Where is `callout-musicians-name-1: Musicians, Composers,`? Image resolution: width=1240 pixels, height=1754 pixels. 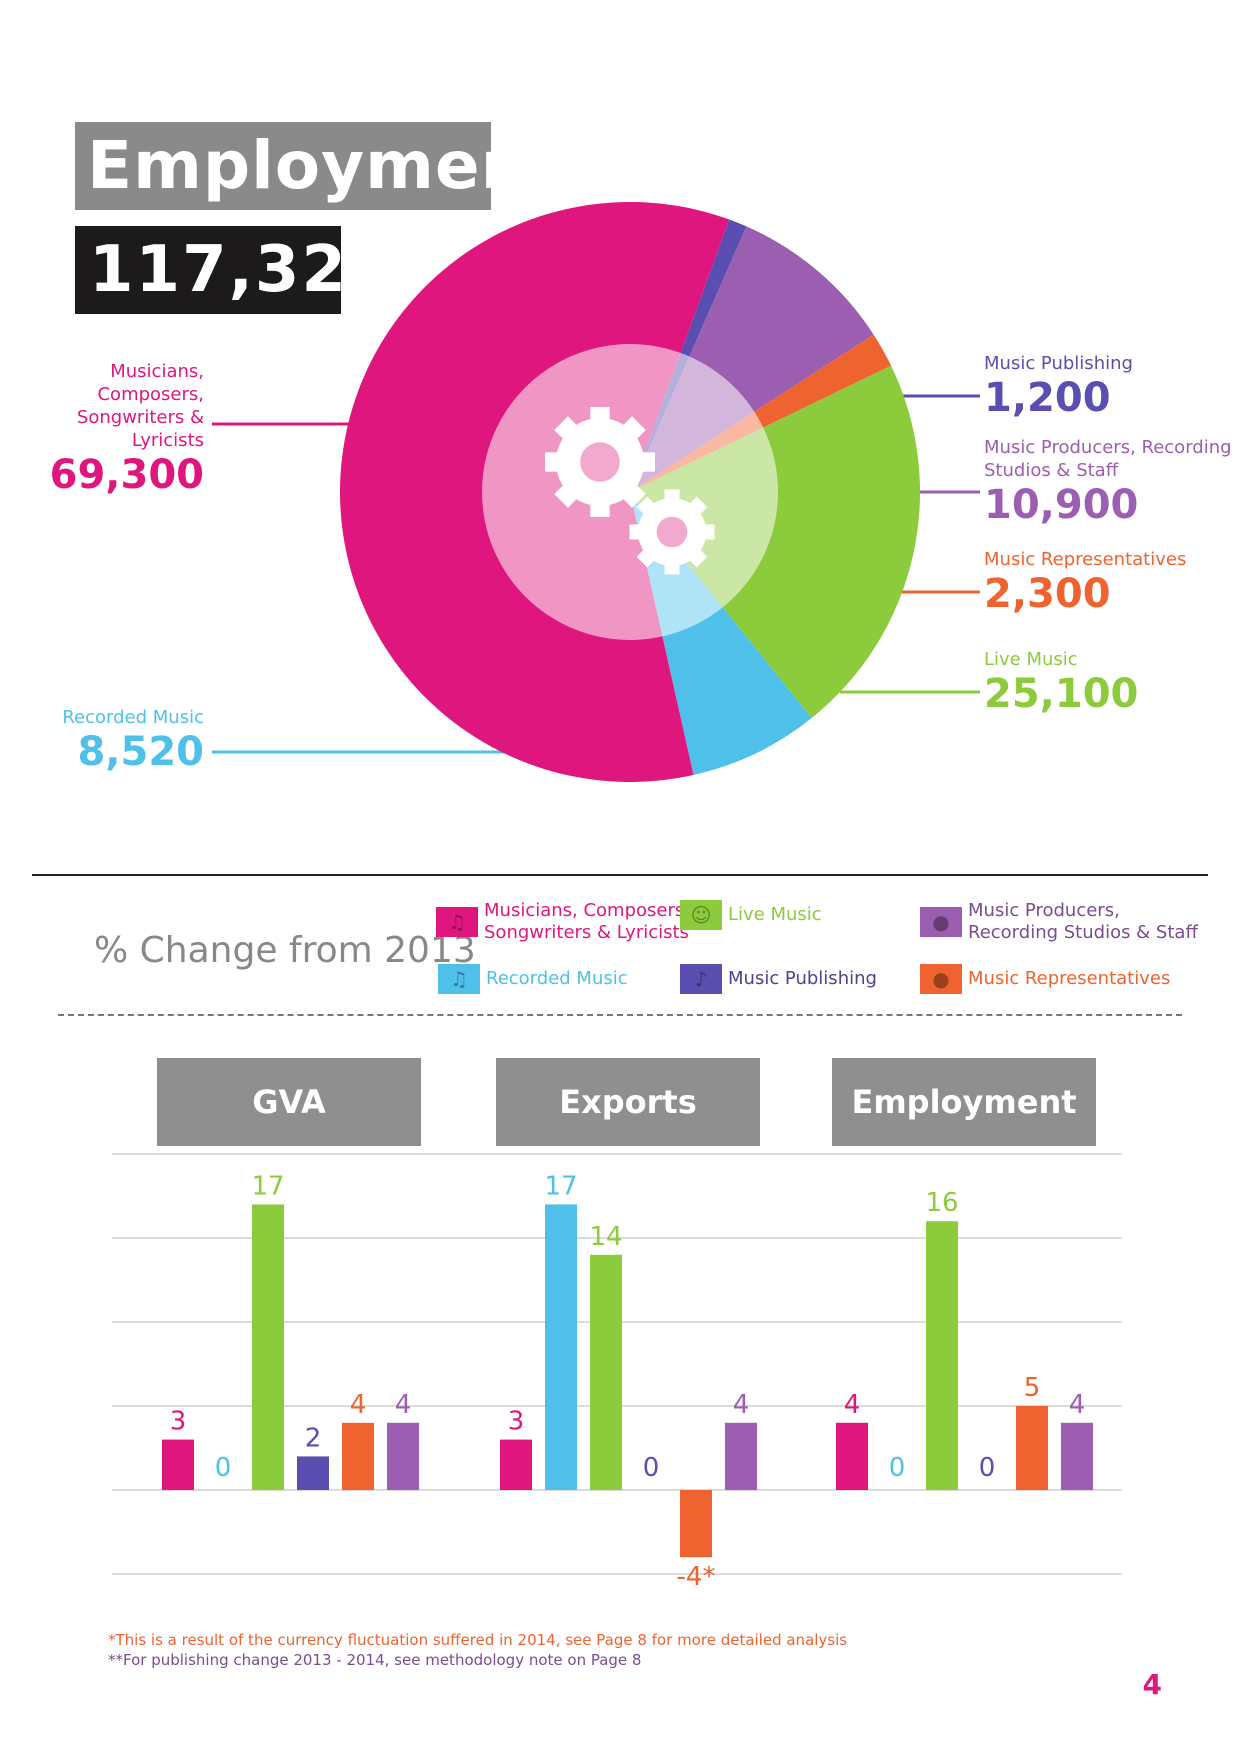 callout-musicians-name-1: Musicians, Composers, is located at coordinates (150, 383).